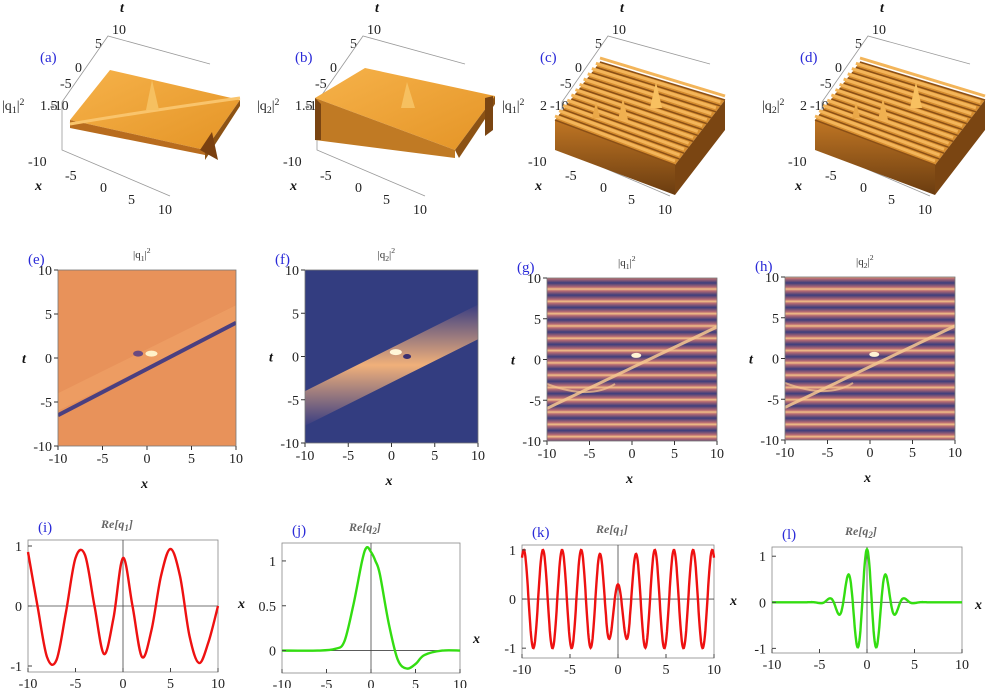  I want to click on density-title: |q1|2, so click(627, 262).